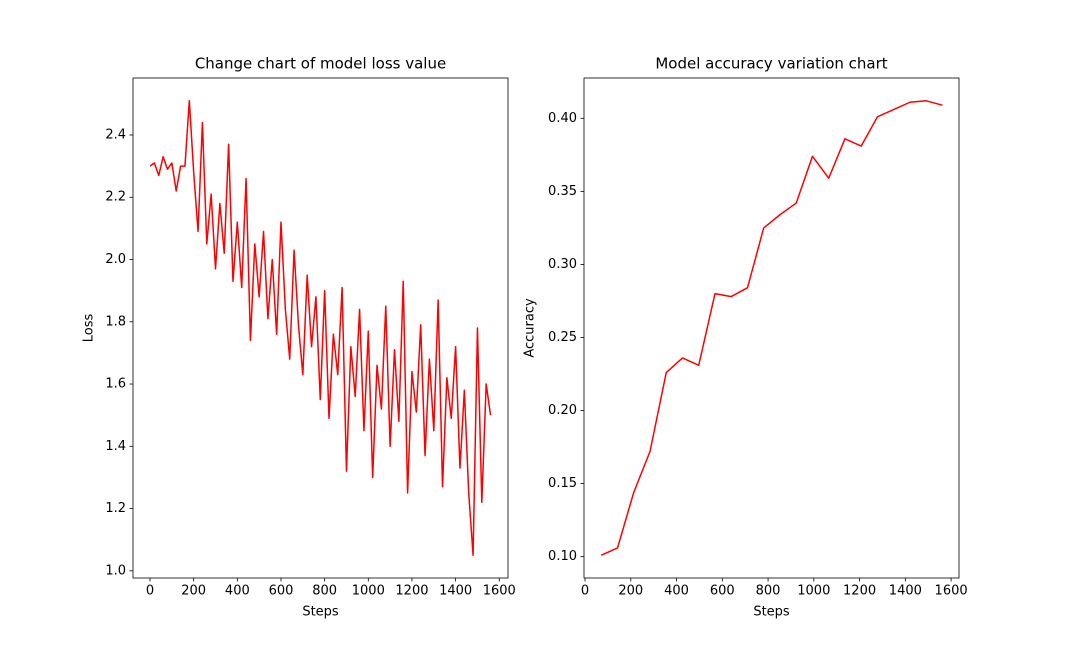 The image size is (1065, 648). I want to click on y-tick-label: 2.2, so click(115, 197).